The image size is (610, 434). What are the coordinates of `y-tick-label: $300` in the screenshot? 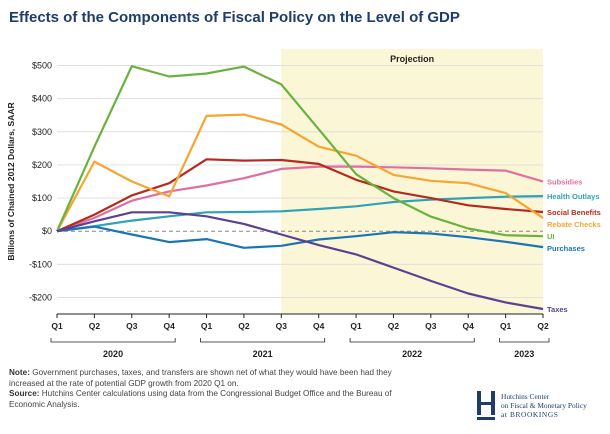 It's located at (42, 132).